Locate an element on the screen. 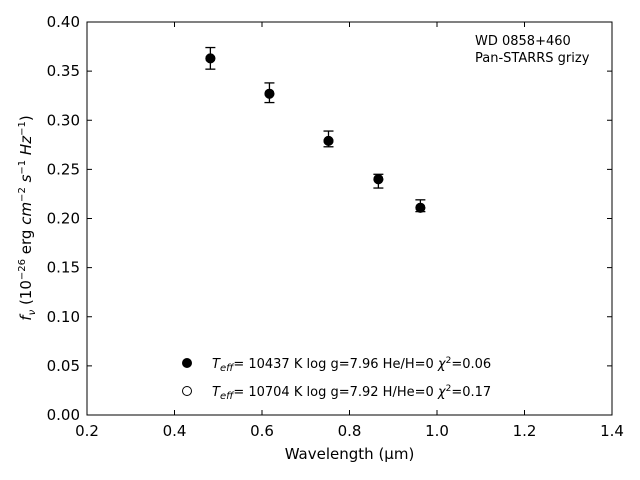 The width and height of the screenshot is (640, 480). y-tick-labels: 0.00 0.05 0.10 0.15 0.20 0.25 0.30 0.35 0.40 is located at coordinates (63, 218).